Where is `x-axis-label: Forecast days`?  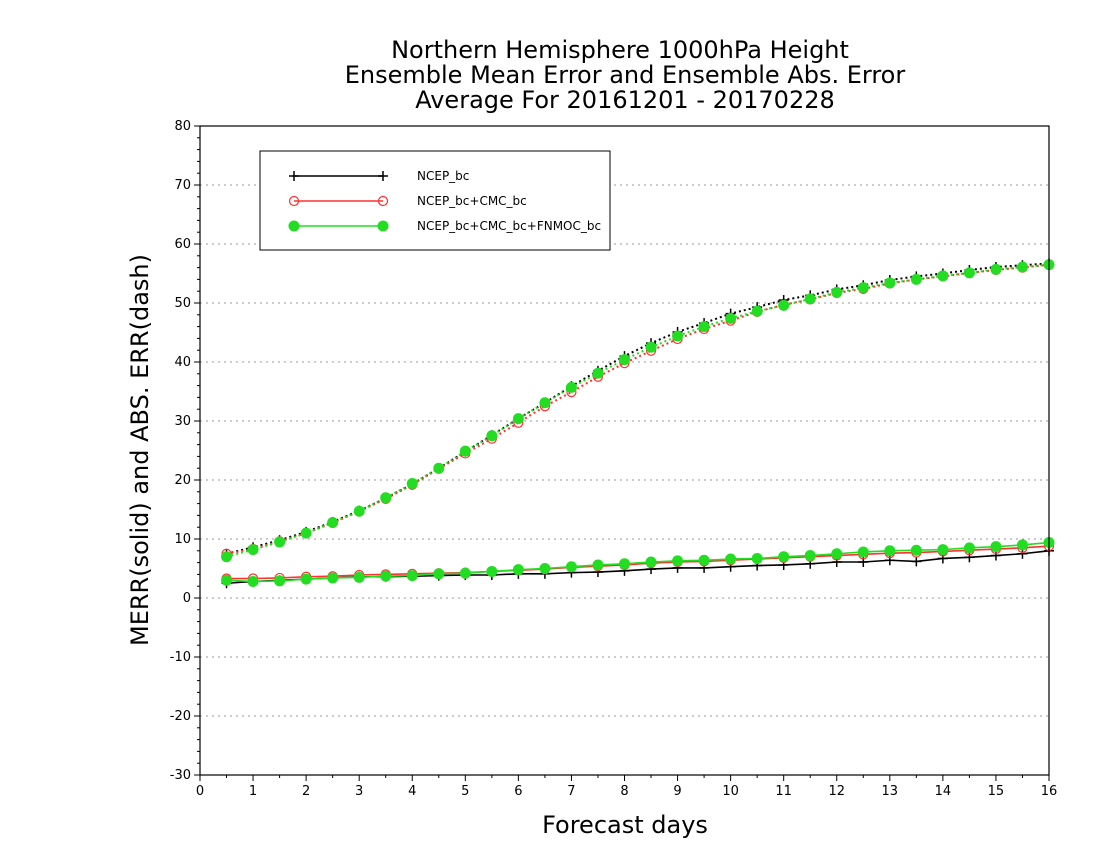
x-axis-label: Forecast days is located at coordinates (625, 825).